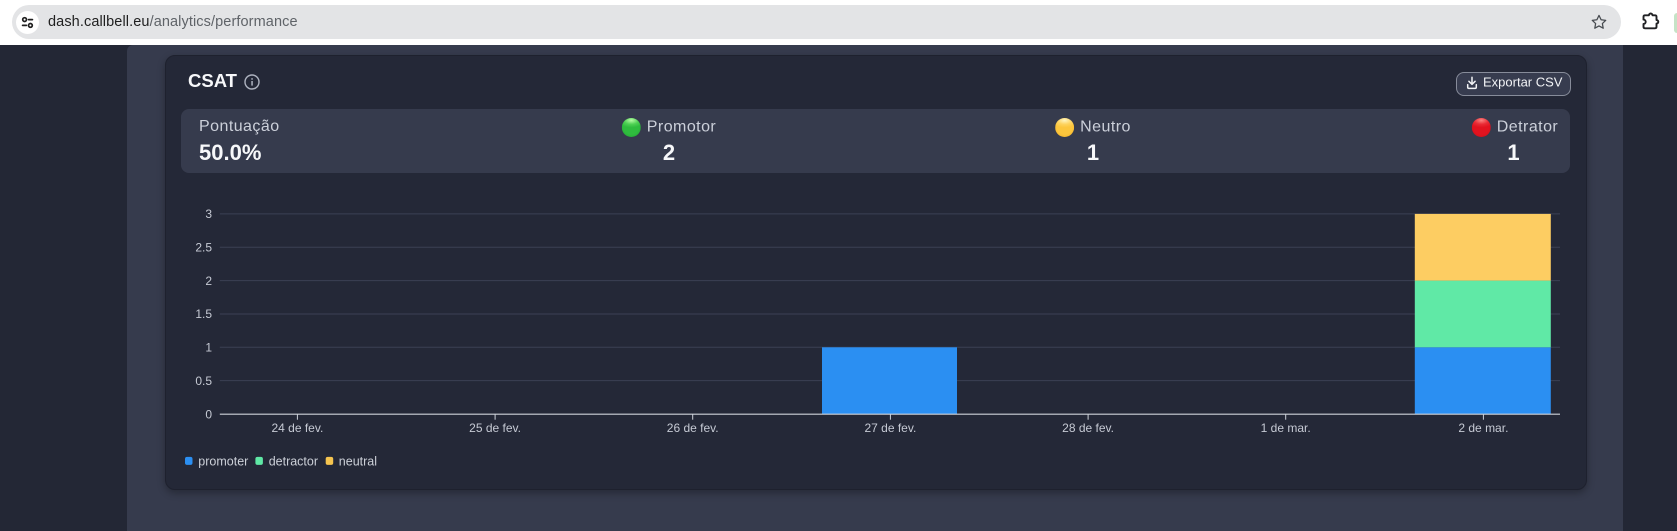  What do you see at coordinates (203, 381) in the screenshot?
I see `svg-text: 0.5` at bounding box center [203, 381].